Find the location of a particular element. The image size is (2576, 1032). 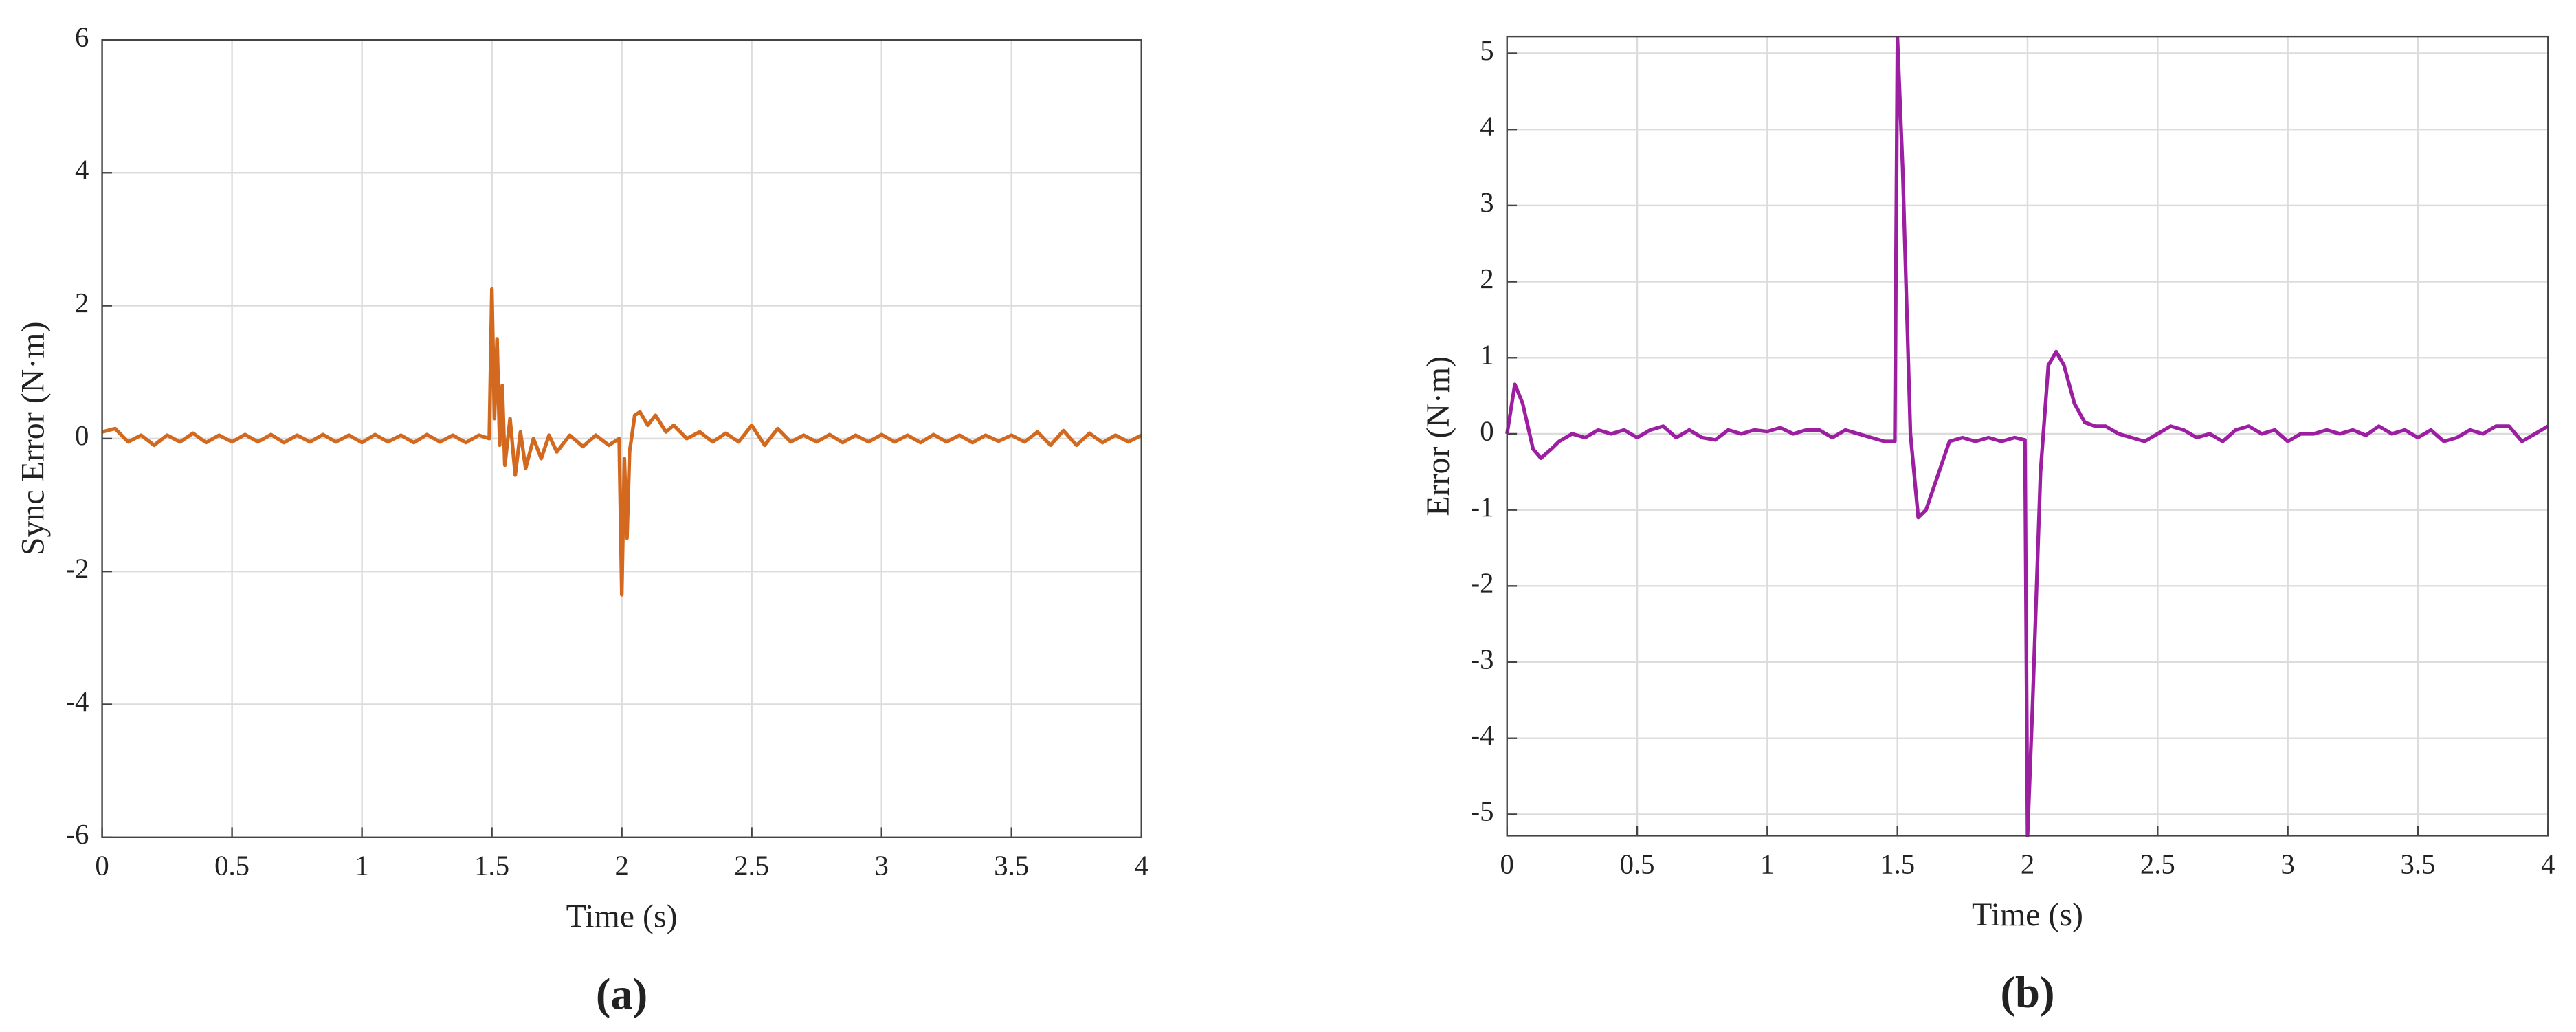

y-tick-label: -5 is located at coordinates (1482, 811).